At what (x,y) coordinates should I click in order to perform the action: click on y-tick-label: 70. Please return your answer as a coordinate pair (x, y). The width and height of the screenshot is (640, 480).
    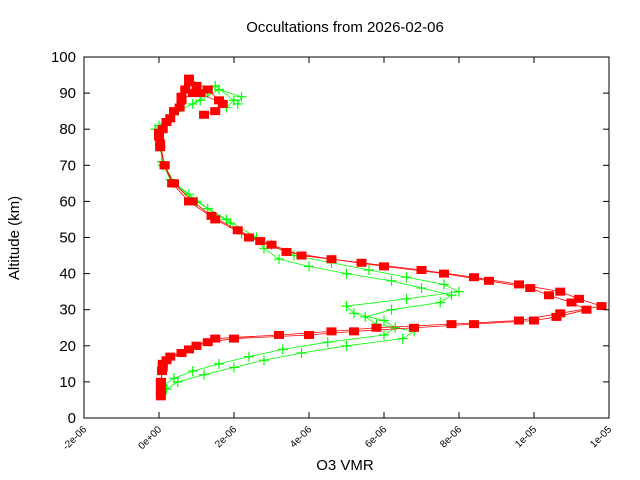
    Looking at the image, I should click on (67, 165).